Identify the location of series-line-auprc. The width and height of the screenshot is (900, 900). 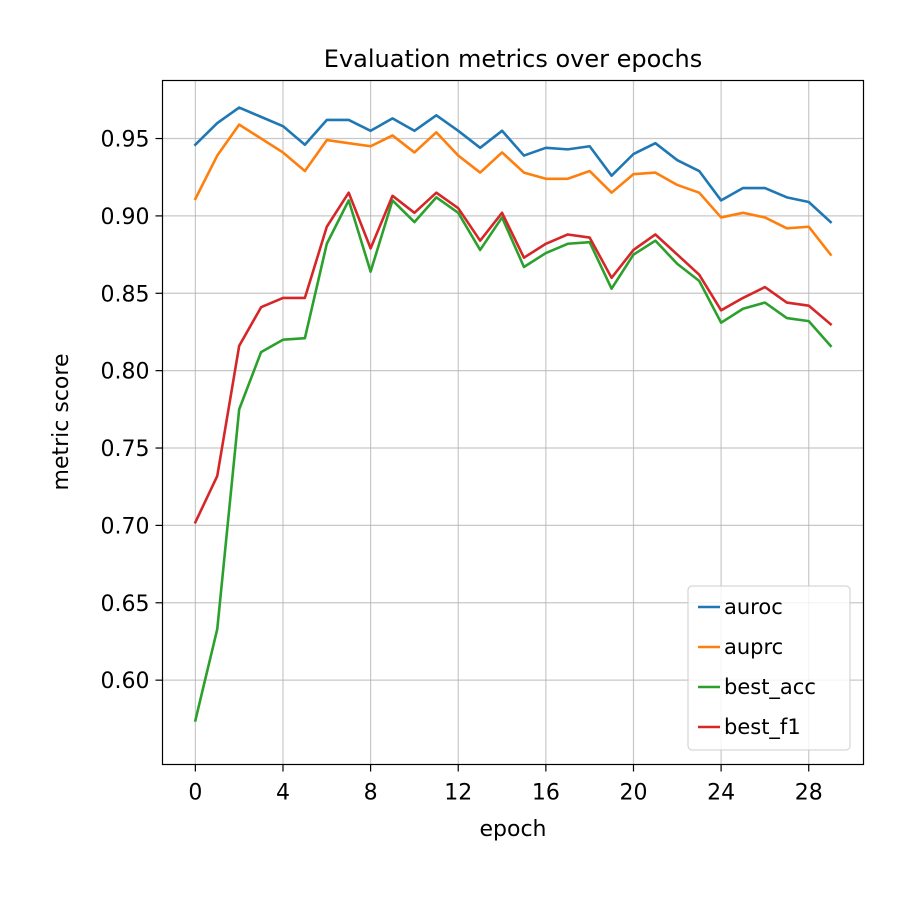
(513, 190).